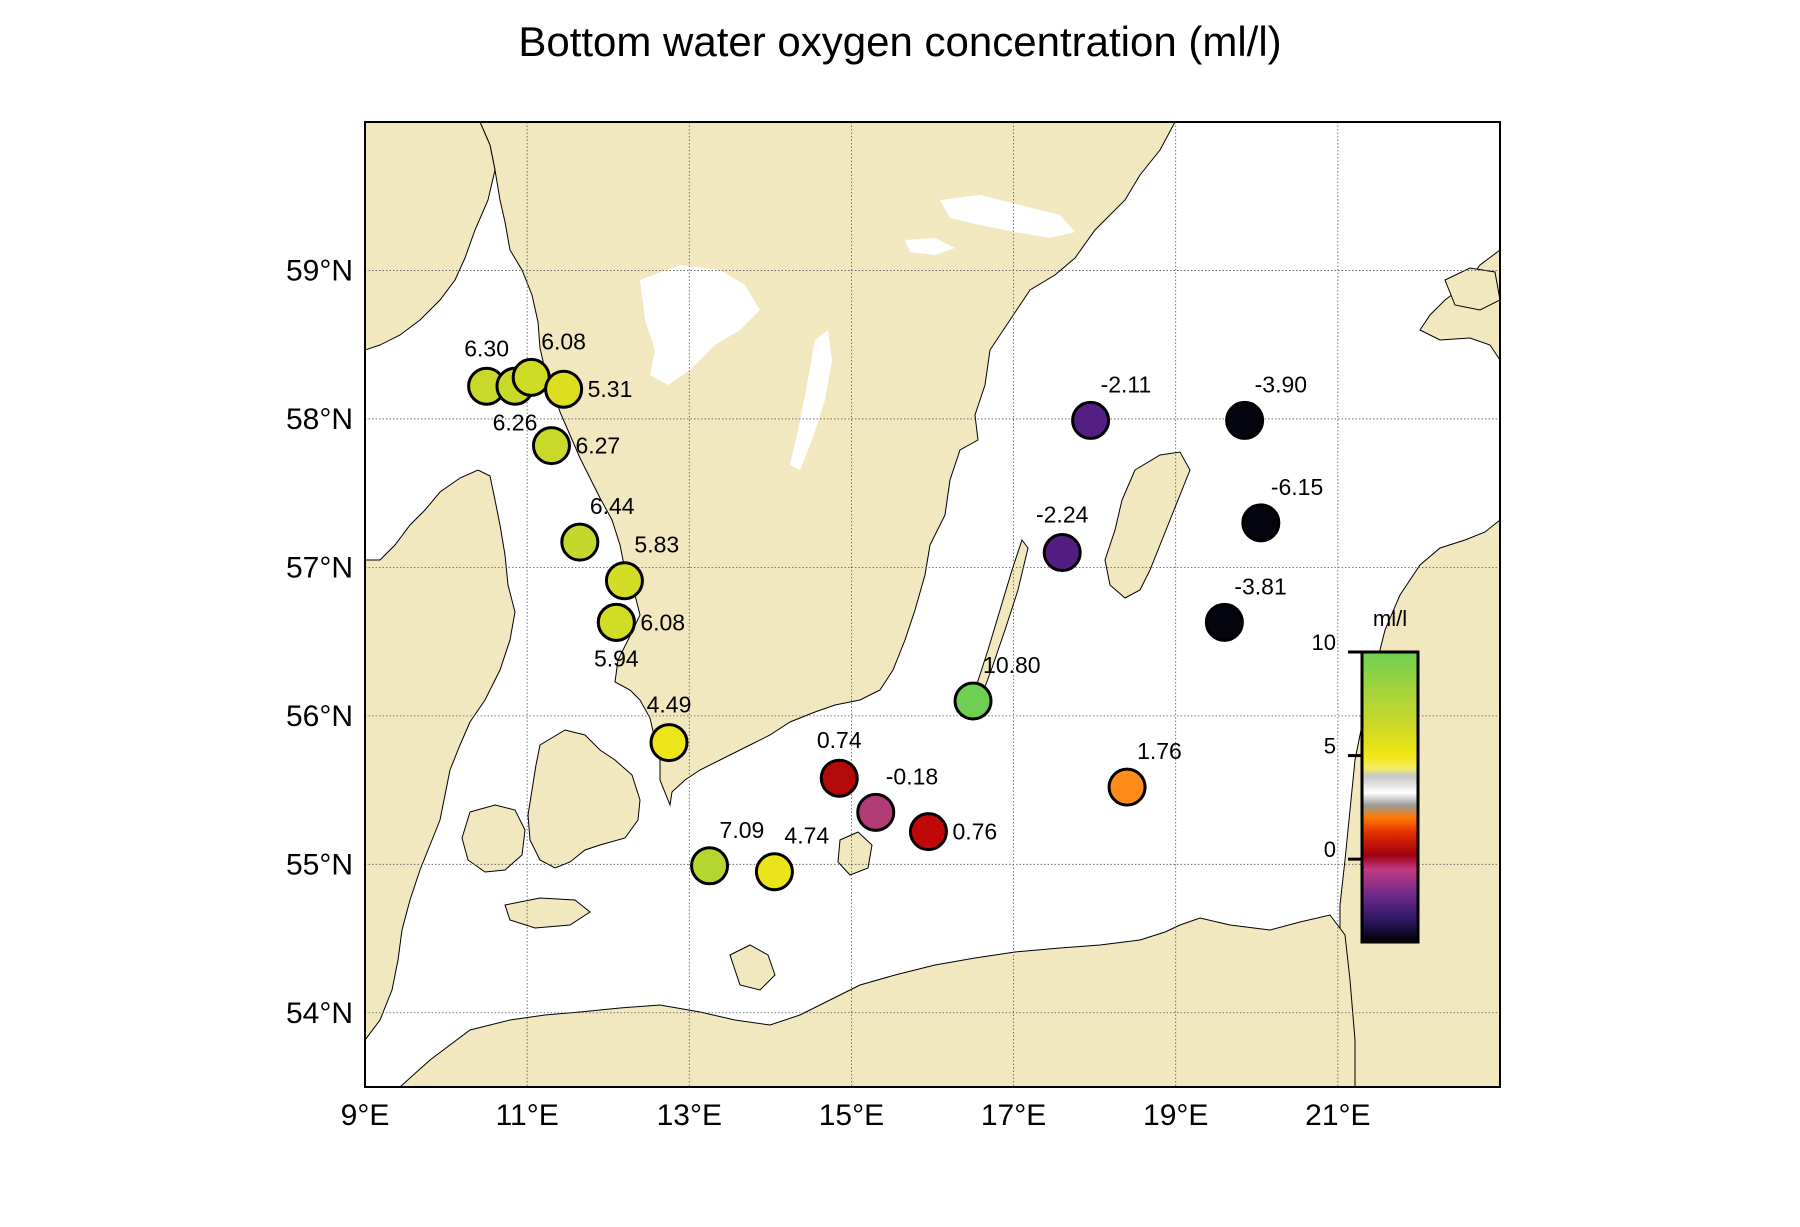  I want to click on lon-tick-label: 11°E, so click(527, 1115).